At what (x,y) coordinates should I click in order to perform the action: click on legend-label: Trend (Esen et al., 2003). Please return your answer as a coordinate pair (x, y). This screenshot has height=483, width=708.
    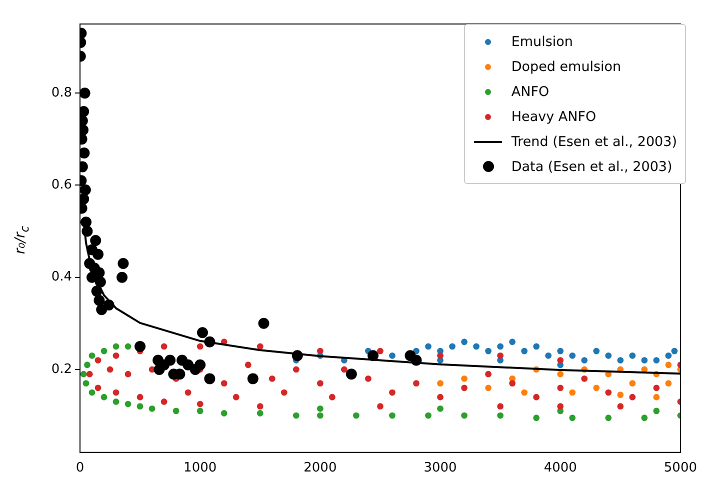
    Looking at the image, I should click on (594, 142).